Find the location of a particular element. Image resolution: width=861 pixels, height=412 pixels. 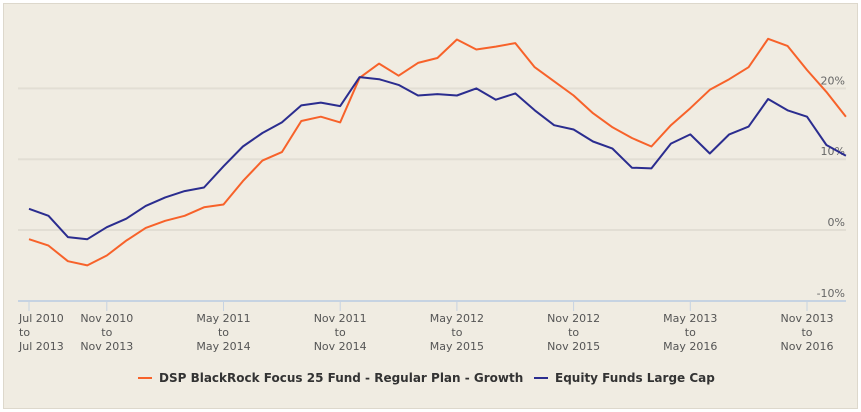

x-tick-label: Jul 2010 is located at coordinates (41, 318).